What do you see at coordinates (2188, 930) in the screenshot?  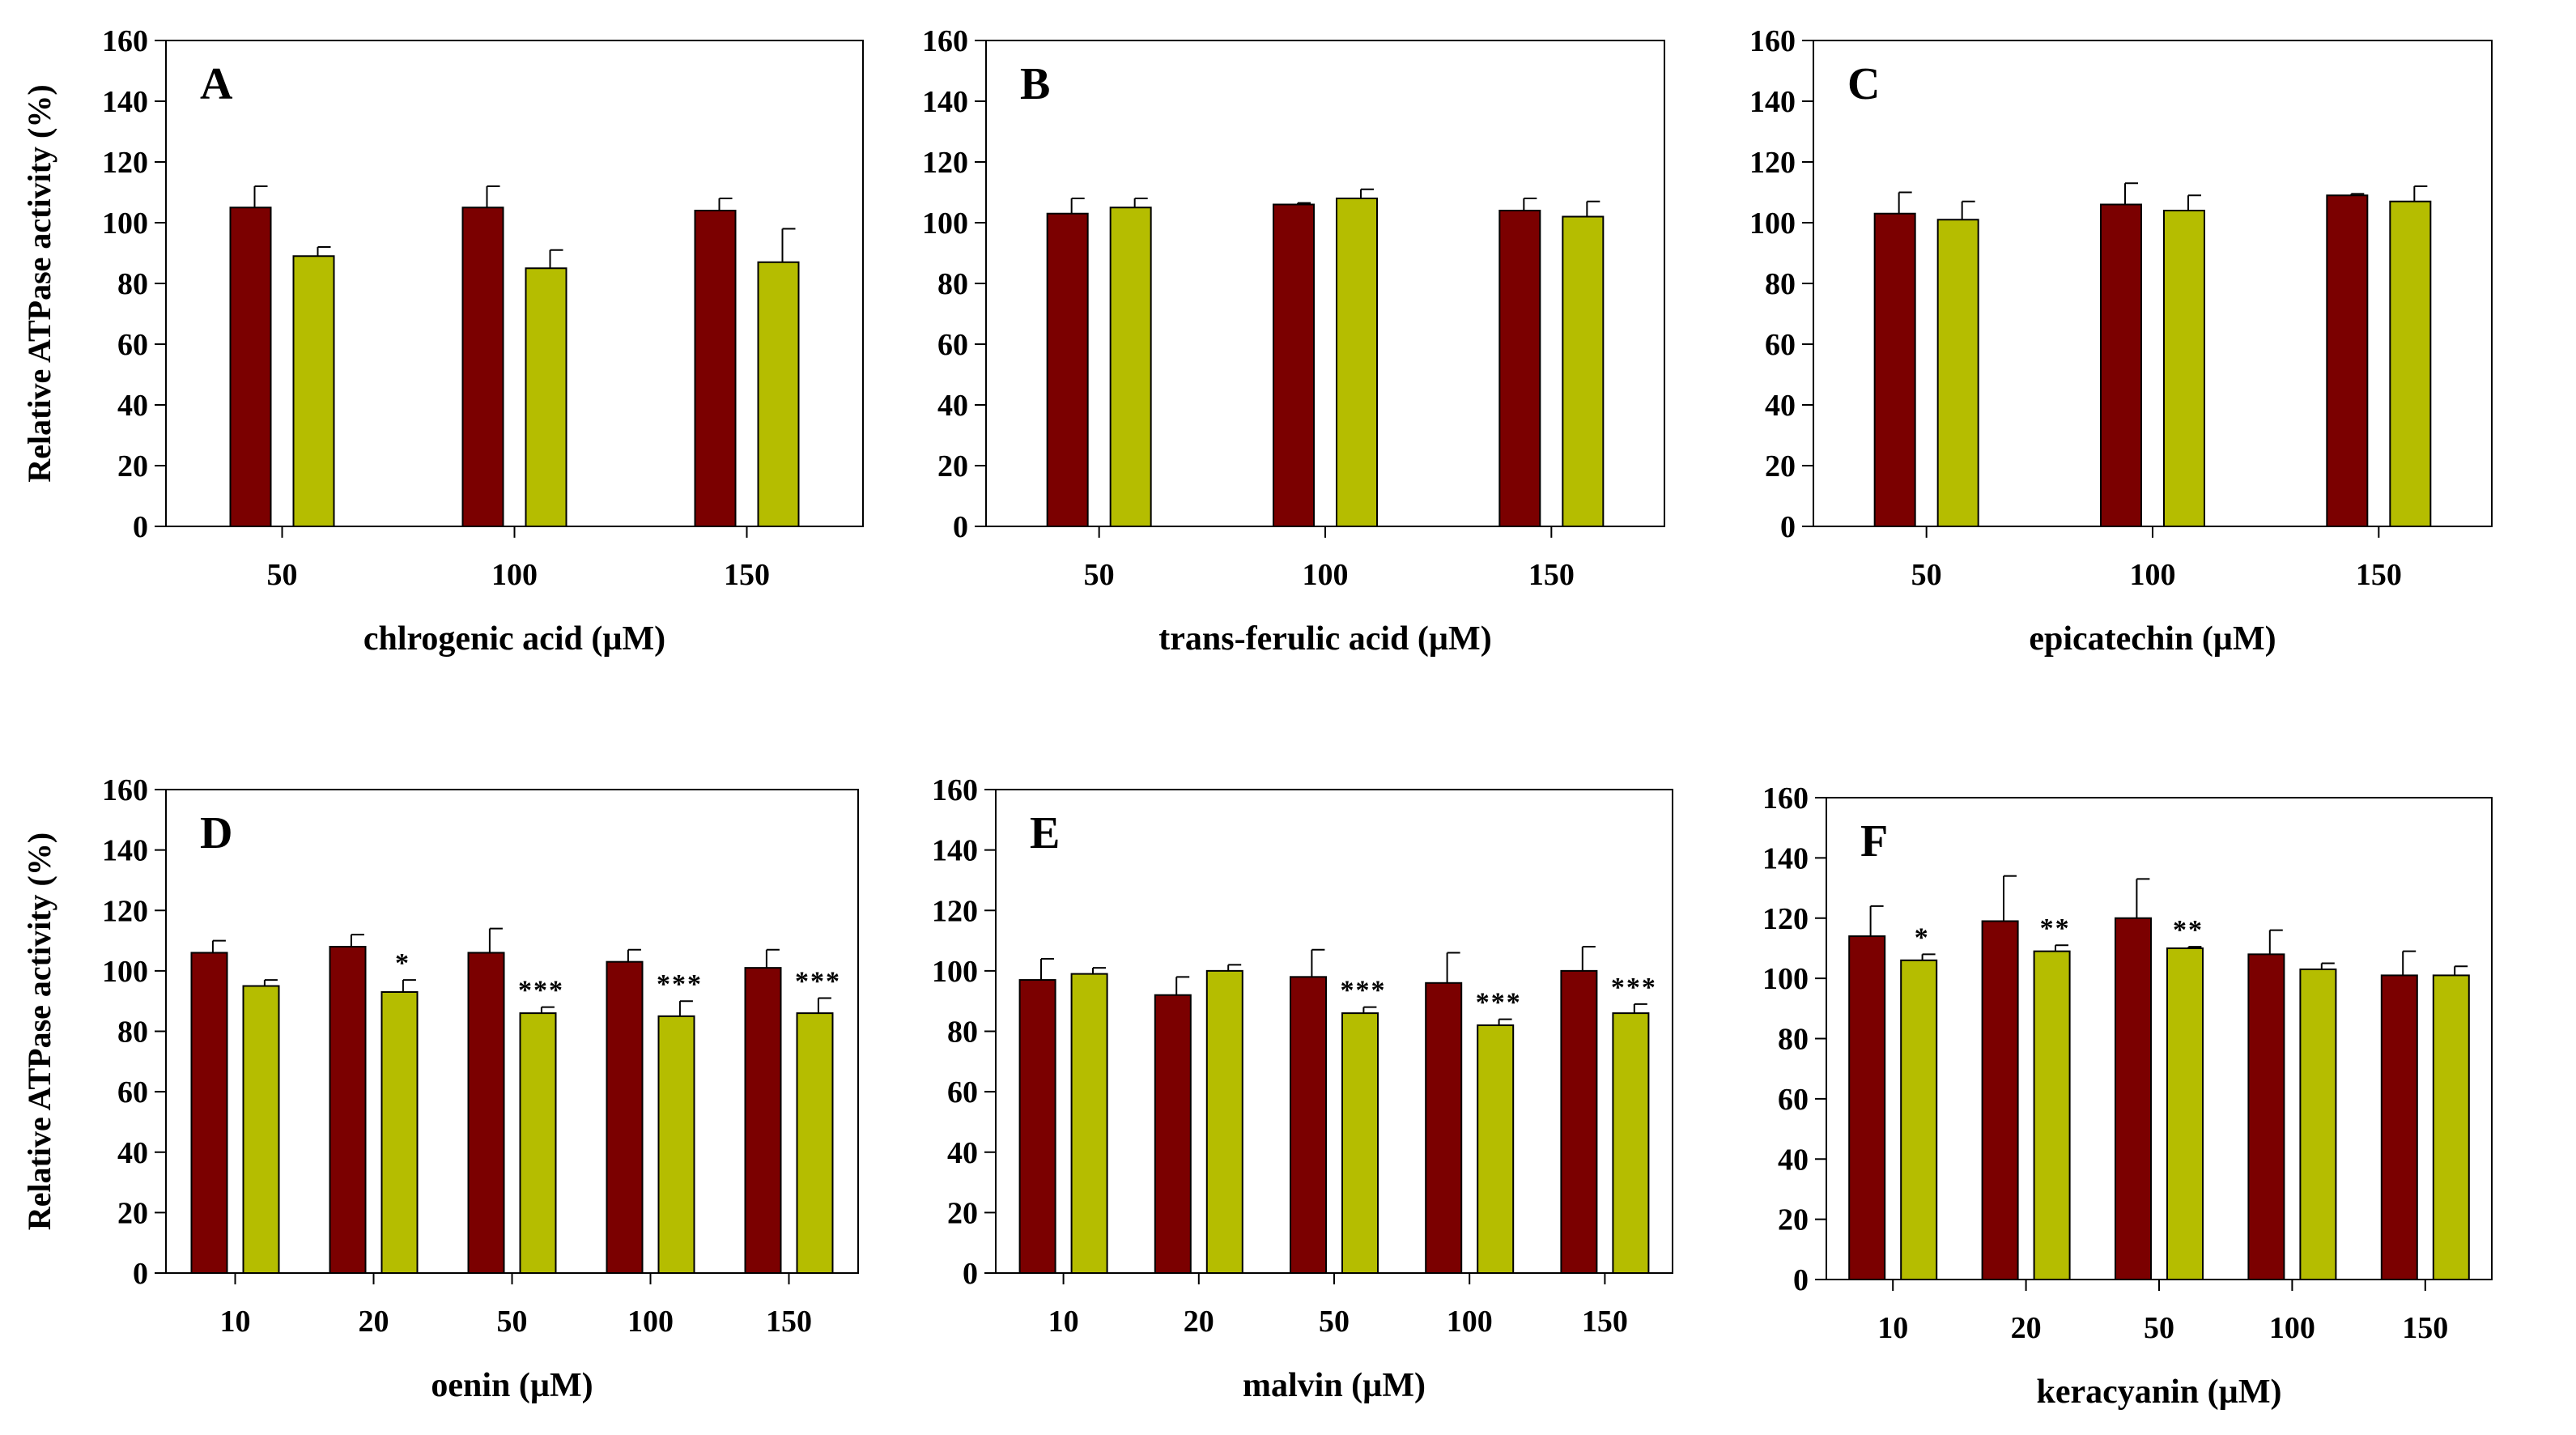 I see `significance-label: **` at bounding box center [2188, 930].